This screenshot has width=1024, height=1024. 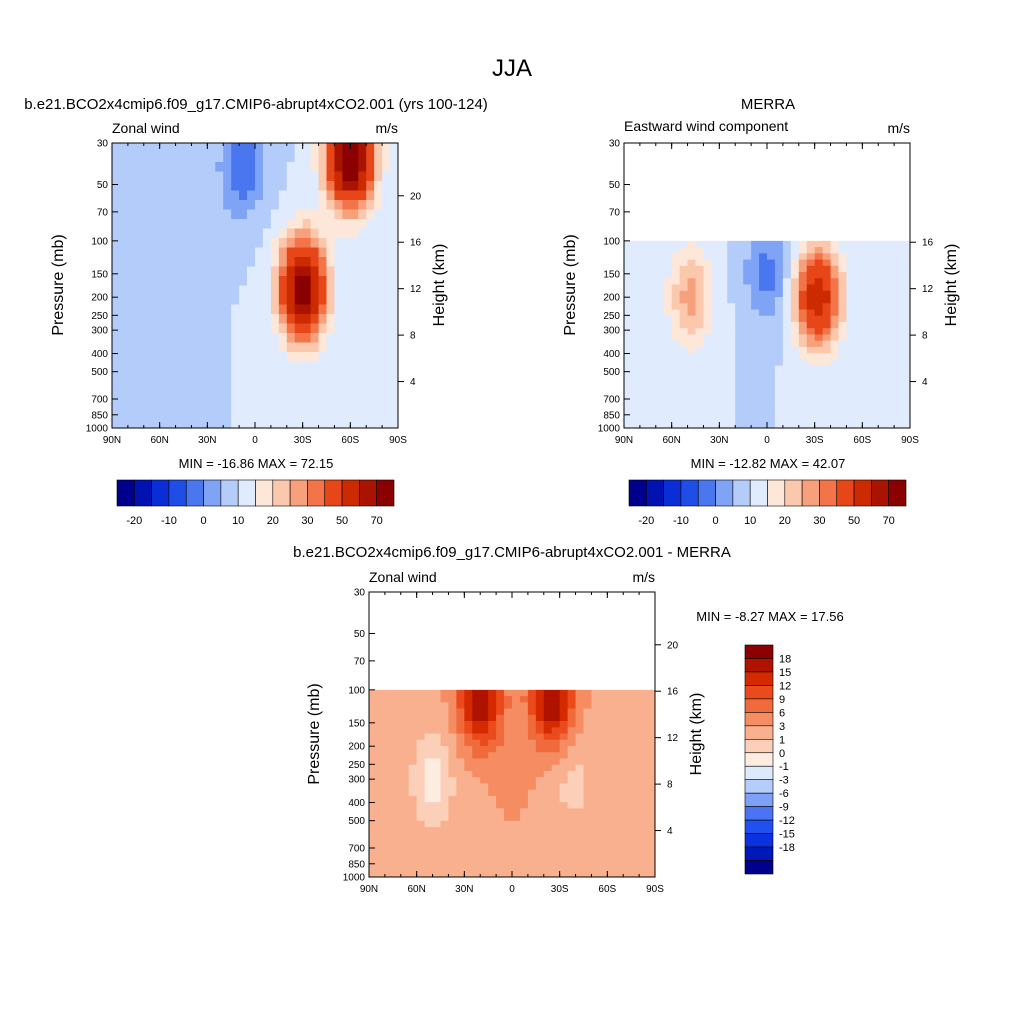 I want to click on units-label: m/s, so click(x=643, y=577).